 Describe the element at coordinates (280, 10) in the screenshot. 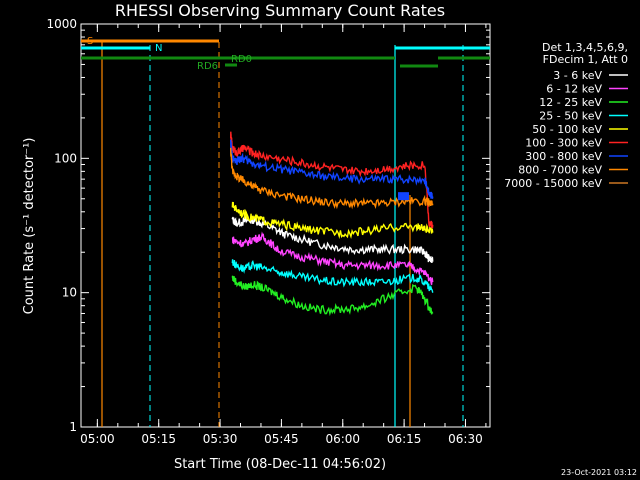

I see `chart-title: RHESSI Observing Summary Count Rates` at that location.